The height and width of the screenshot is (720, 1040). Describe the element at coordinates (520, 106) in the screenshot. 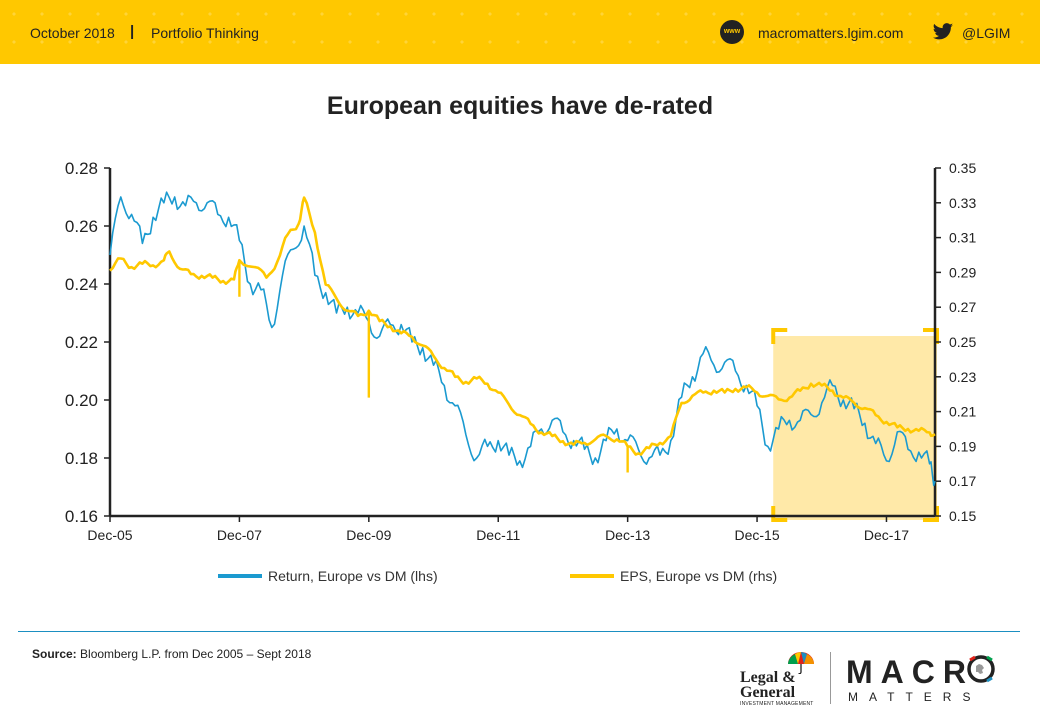

I see `chart-title: European equities have de-rated` at that location.